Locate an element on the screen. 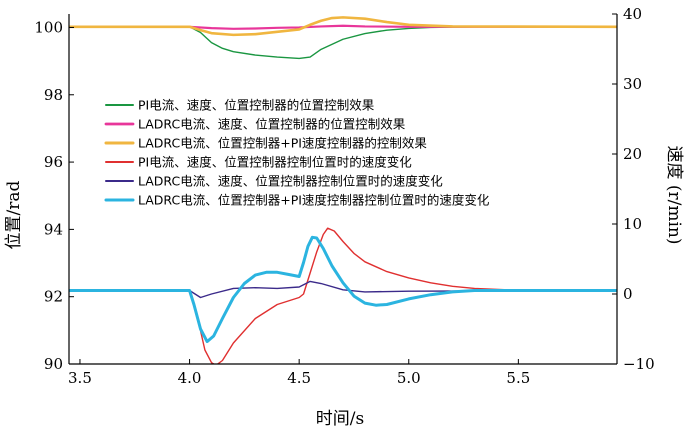 The width and height of the screenshot is (685, 434). y-tick-label-right: 10 is located at coordinates (632, 224).